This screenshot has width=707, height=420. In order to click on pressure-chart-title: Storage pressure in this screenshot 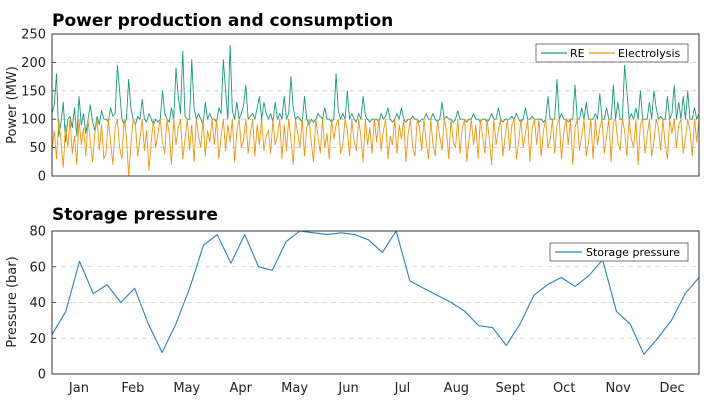, I will do `click(135, 215)`.